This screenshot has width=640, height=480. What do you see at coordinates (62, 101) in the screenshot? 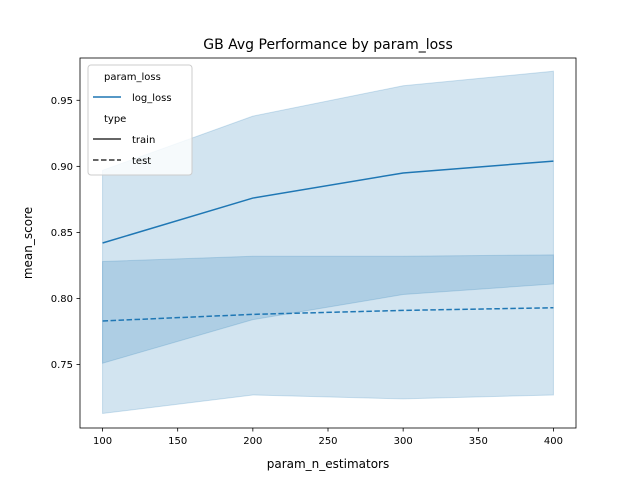
I see `y-tick-label: 0.95` at bounding box center [62, 101].